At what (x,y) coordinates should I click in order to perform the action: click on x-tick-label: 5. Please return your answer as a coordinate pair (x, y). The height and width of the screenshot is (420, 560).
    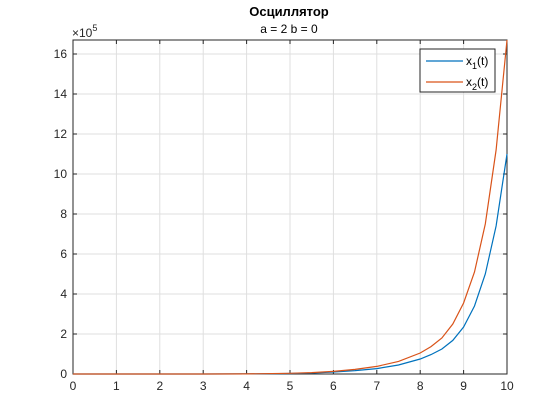
    Looking at the image, I should click on (290, 386).